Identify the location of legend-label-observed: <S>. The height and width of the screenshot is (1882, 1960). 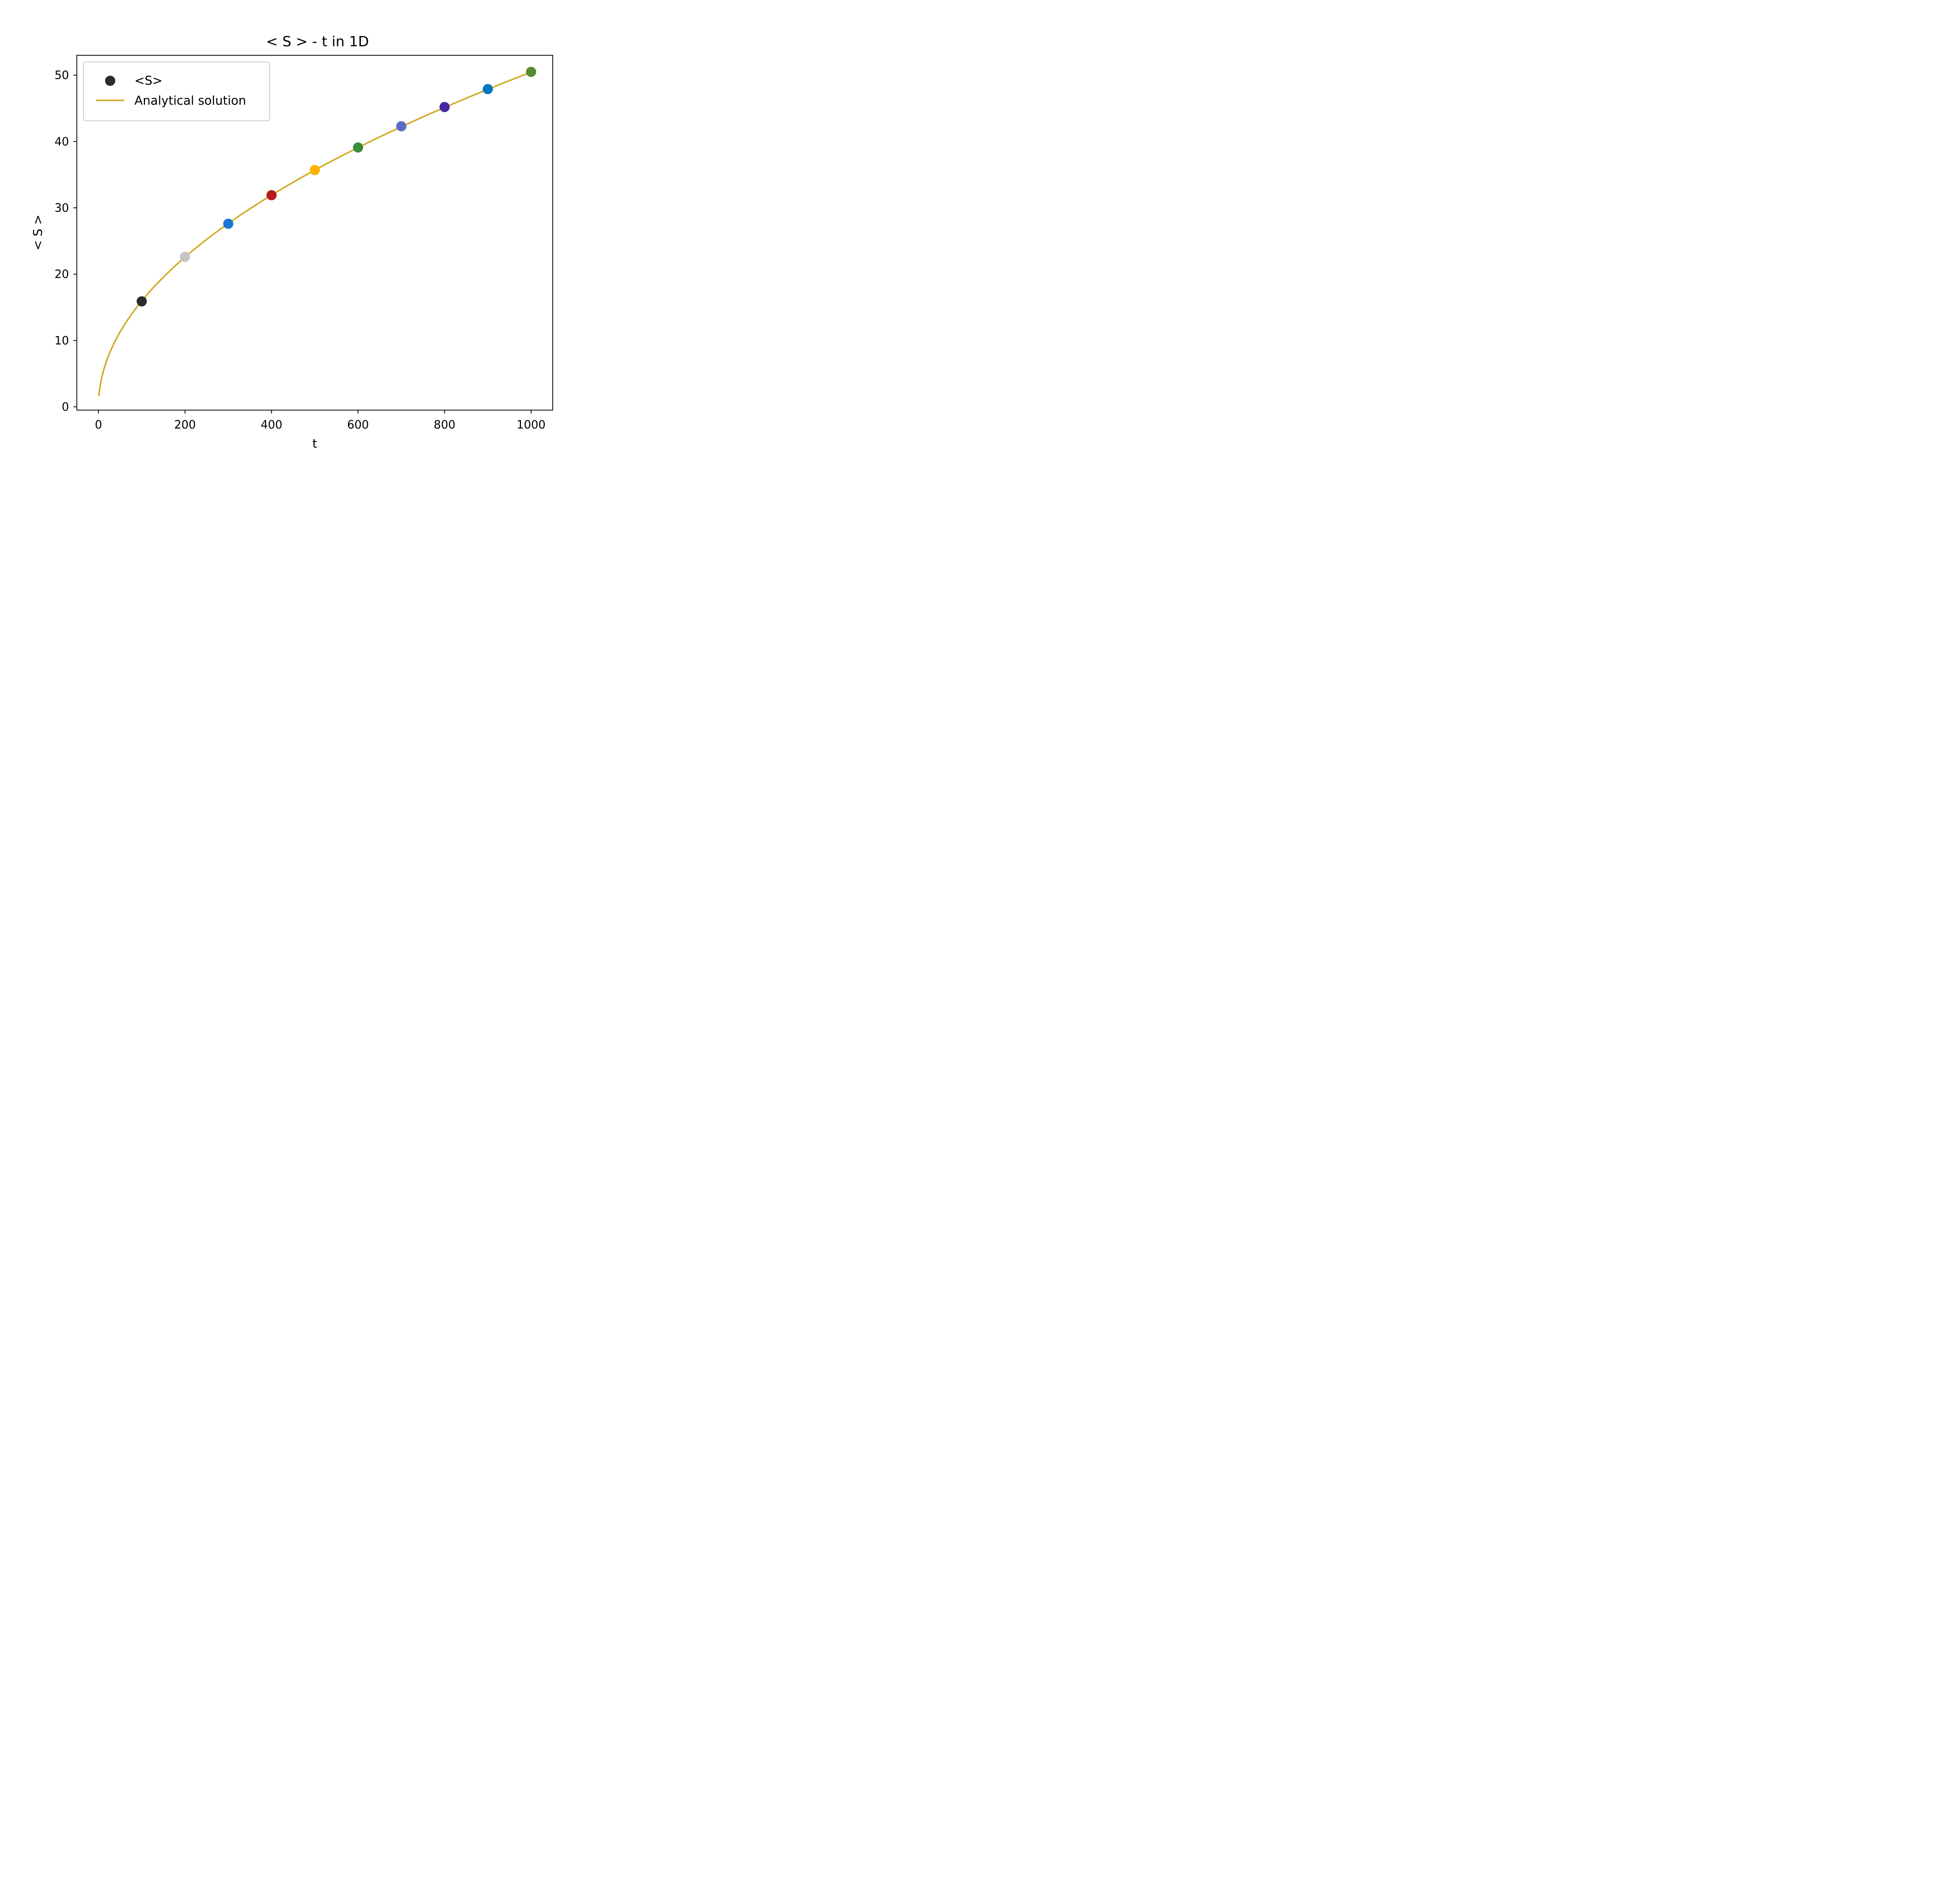
(148, 81).